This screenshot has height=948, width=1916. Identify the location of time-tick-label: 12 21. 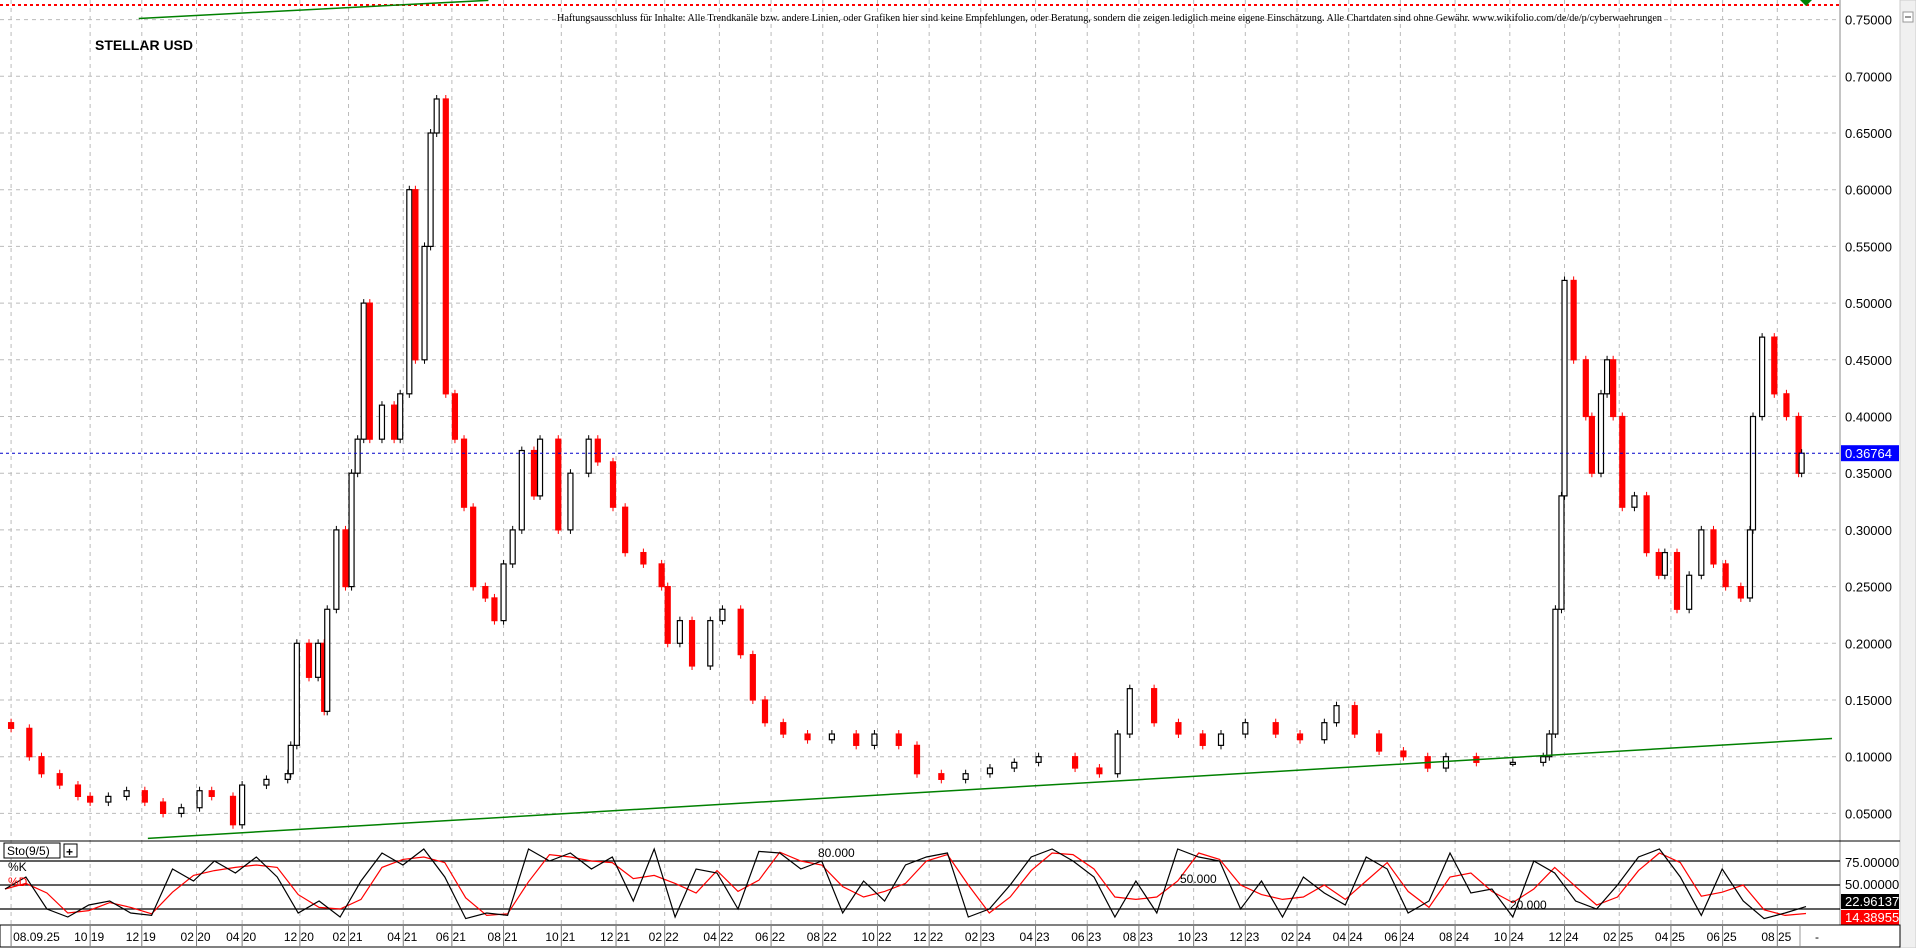
(615, 937).